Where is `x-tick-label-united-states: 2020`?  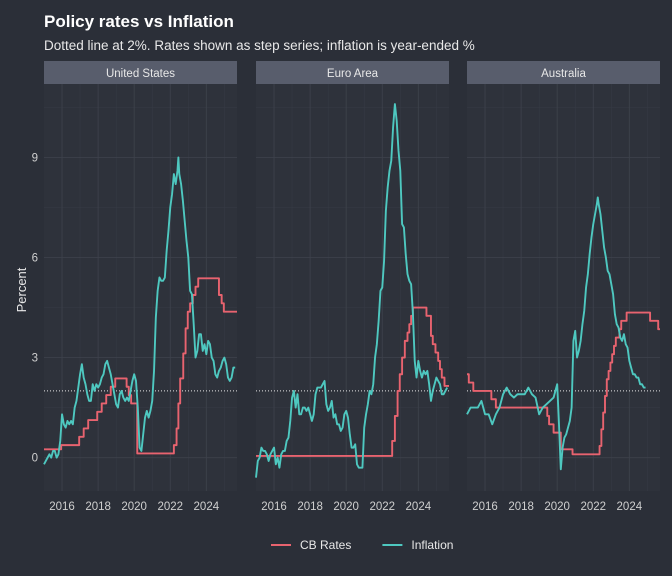
x-tick-label-united-states: 2020 is located at coordinates (134, 507).